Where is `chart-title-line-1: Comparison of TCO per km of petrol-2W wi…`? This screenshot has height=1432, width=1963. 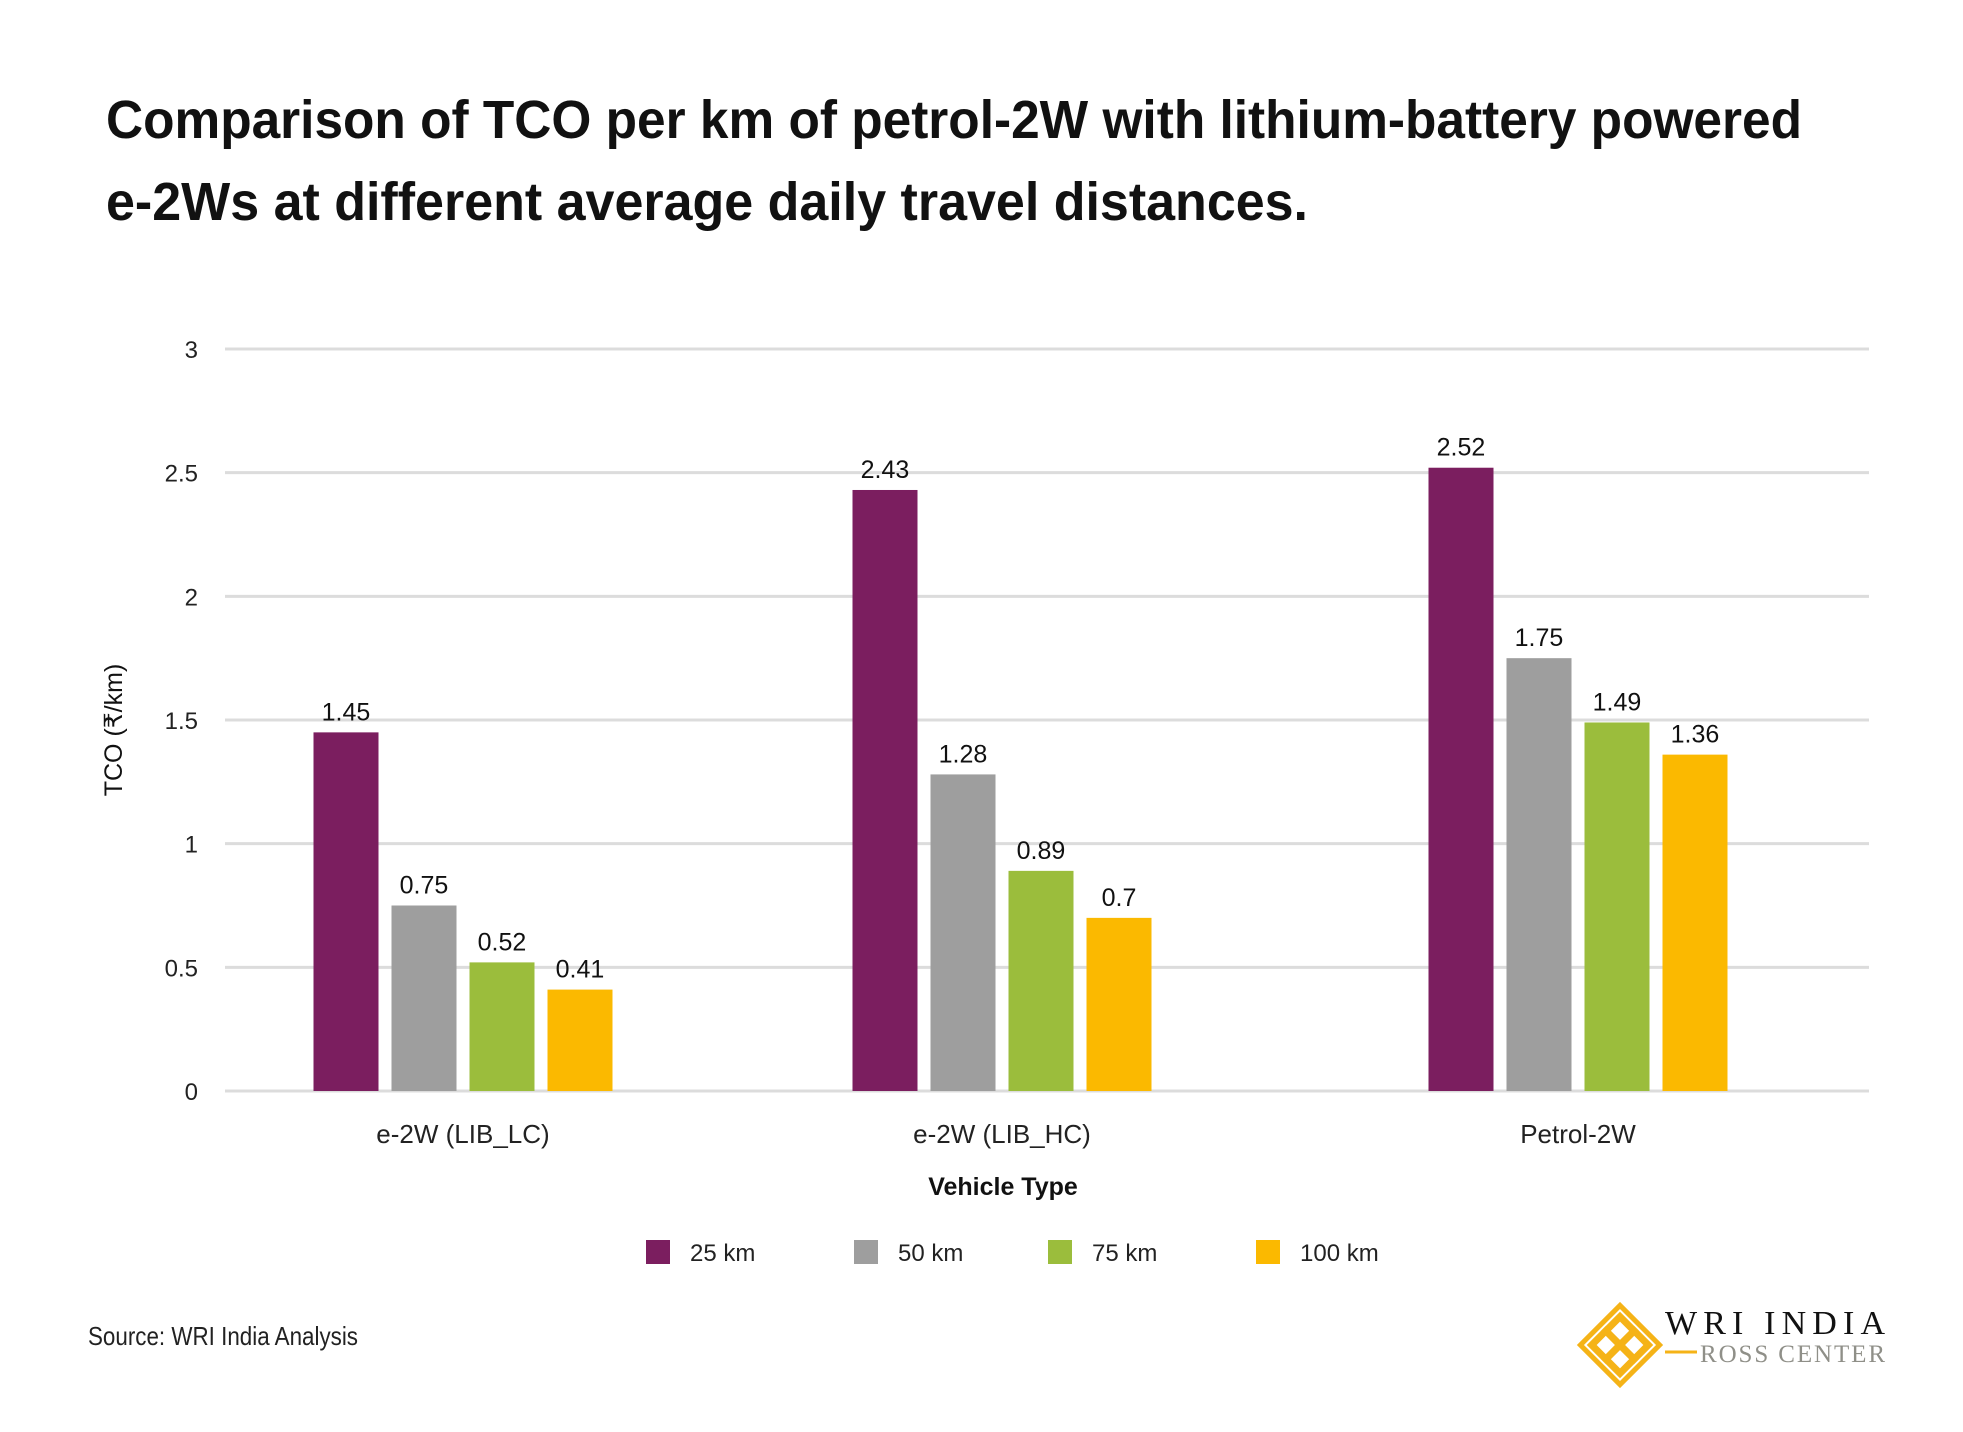 chart-title-line-1: Comparison of TCO per km of petrol-2W wi… is located at coordinates (954, 120).